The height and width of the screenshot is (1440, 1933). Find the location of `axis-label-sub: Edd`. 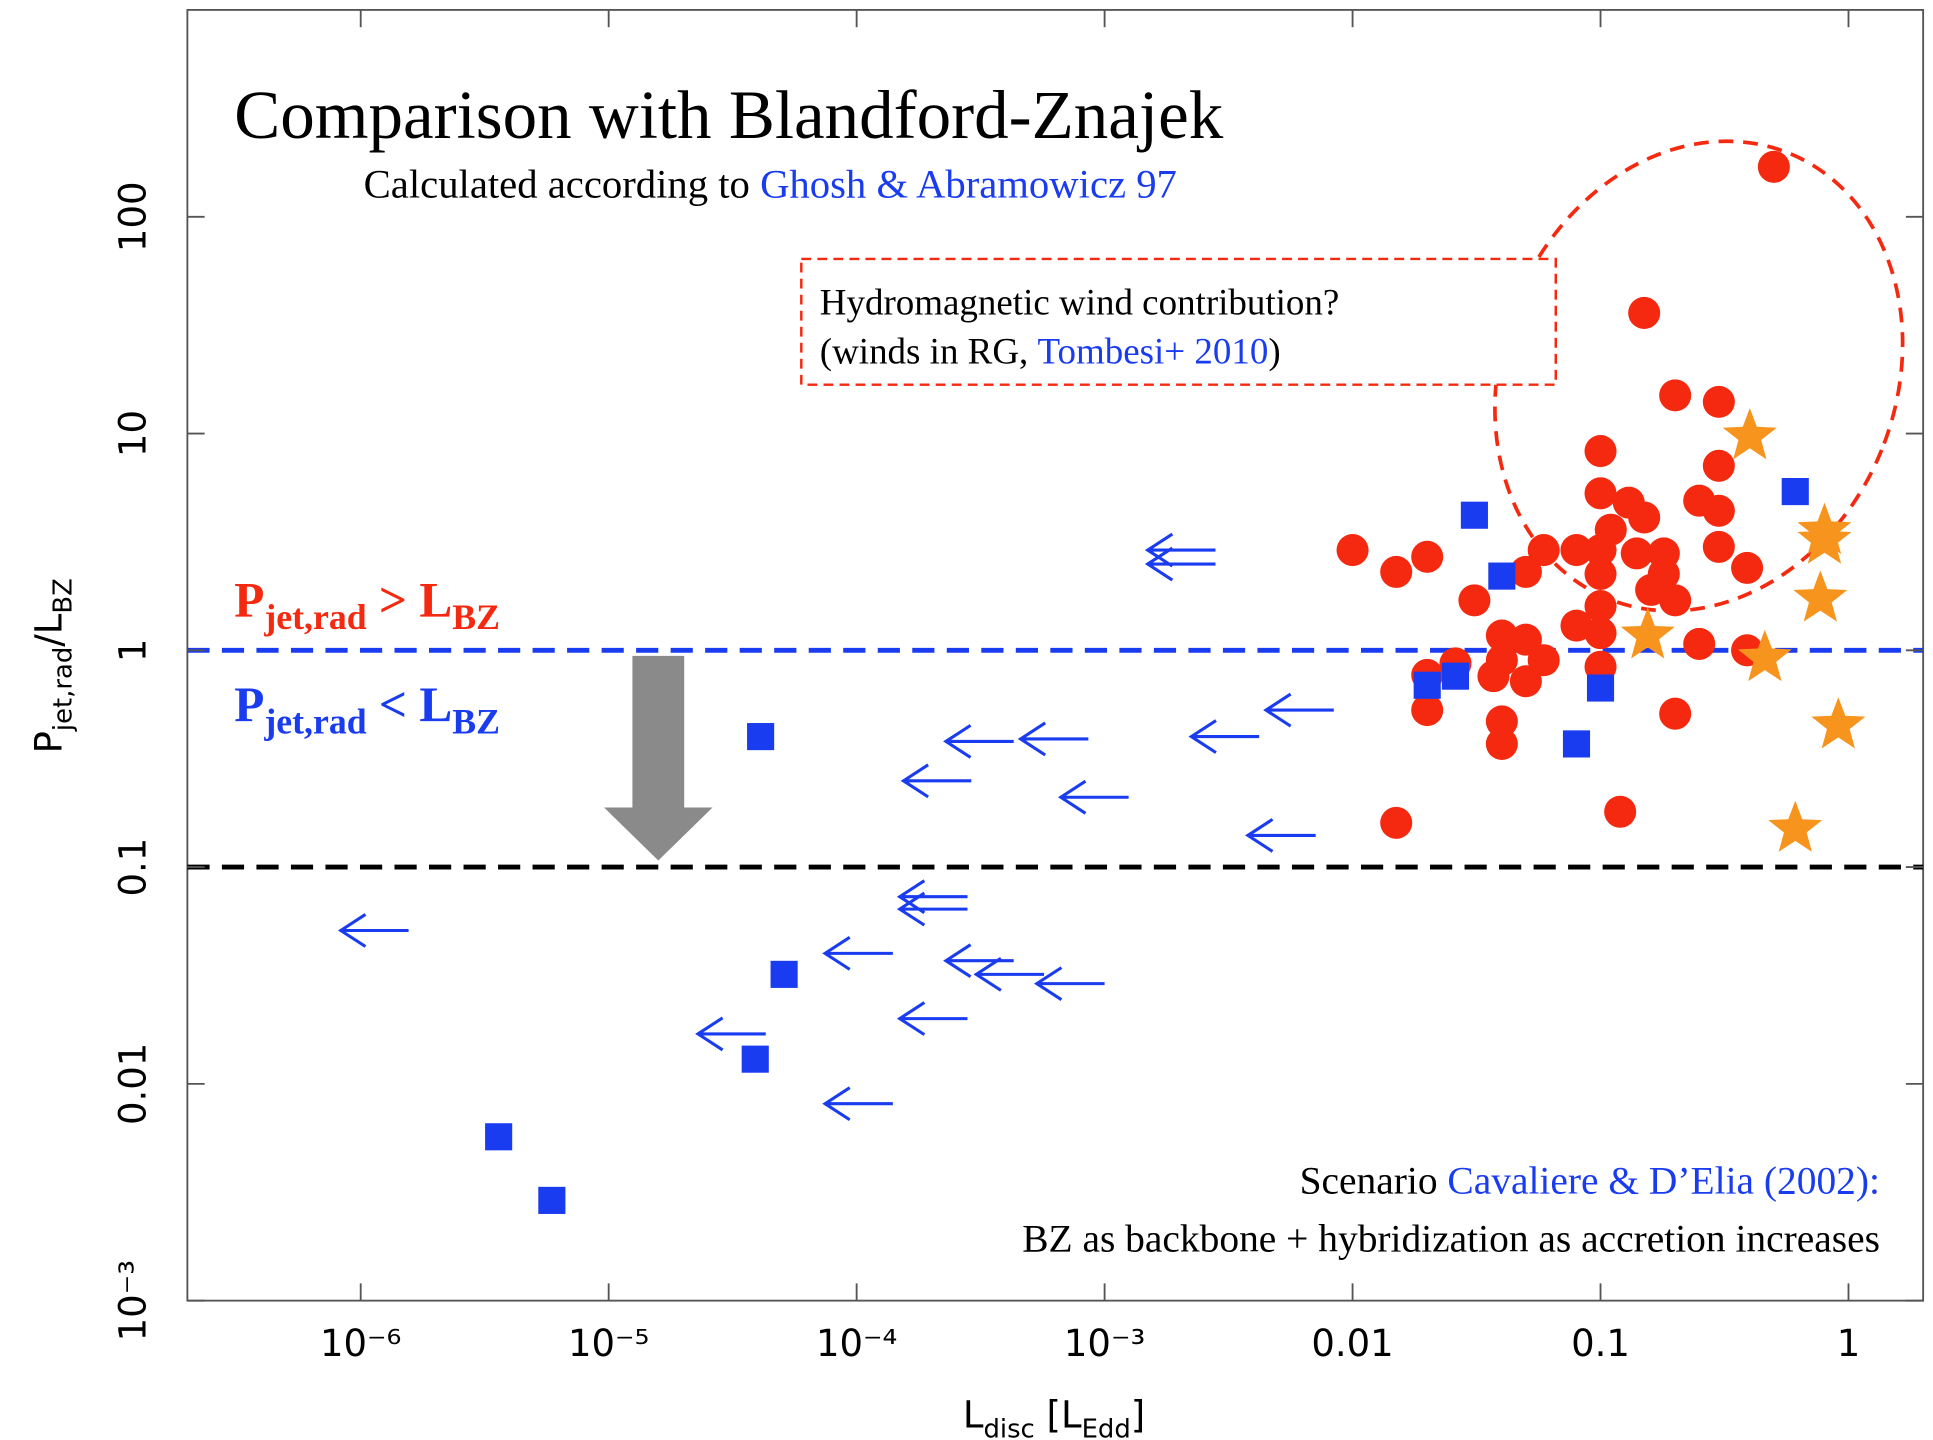

axis-label-sub: Edd is located at coordinates (1106, 1427).